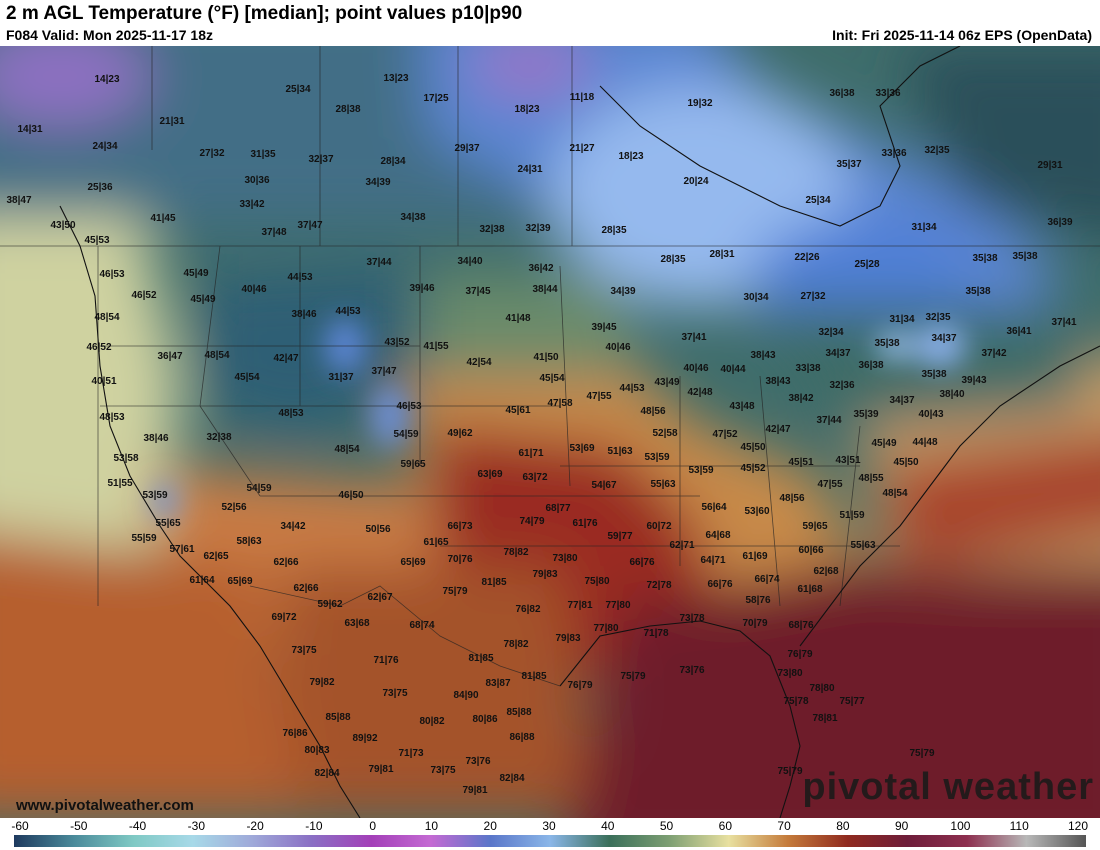 The width and height of the screenshot is (1100, 850). Describe the element at coordinates (431, 721) in the screenshot. I see `point-value-label: 80|82` at that location.